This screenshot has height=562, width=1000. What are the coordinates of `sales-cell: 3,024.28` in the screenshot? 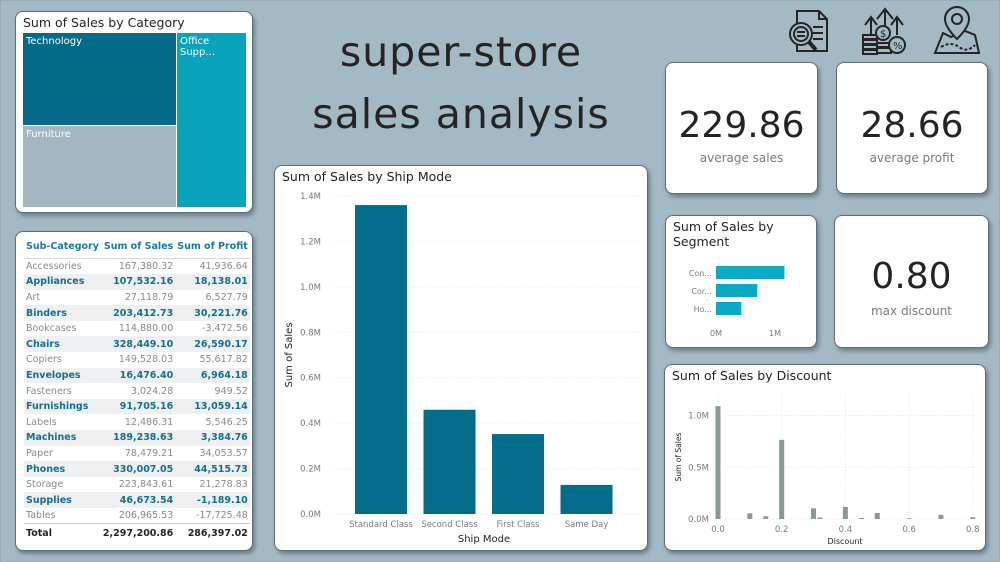 It's located at (152, 391).